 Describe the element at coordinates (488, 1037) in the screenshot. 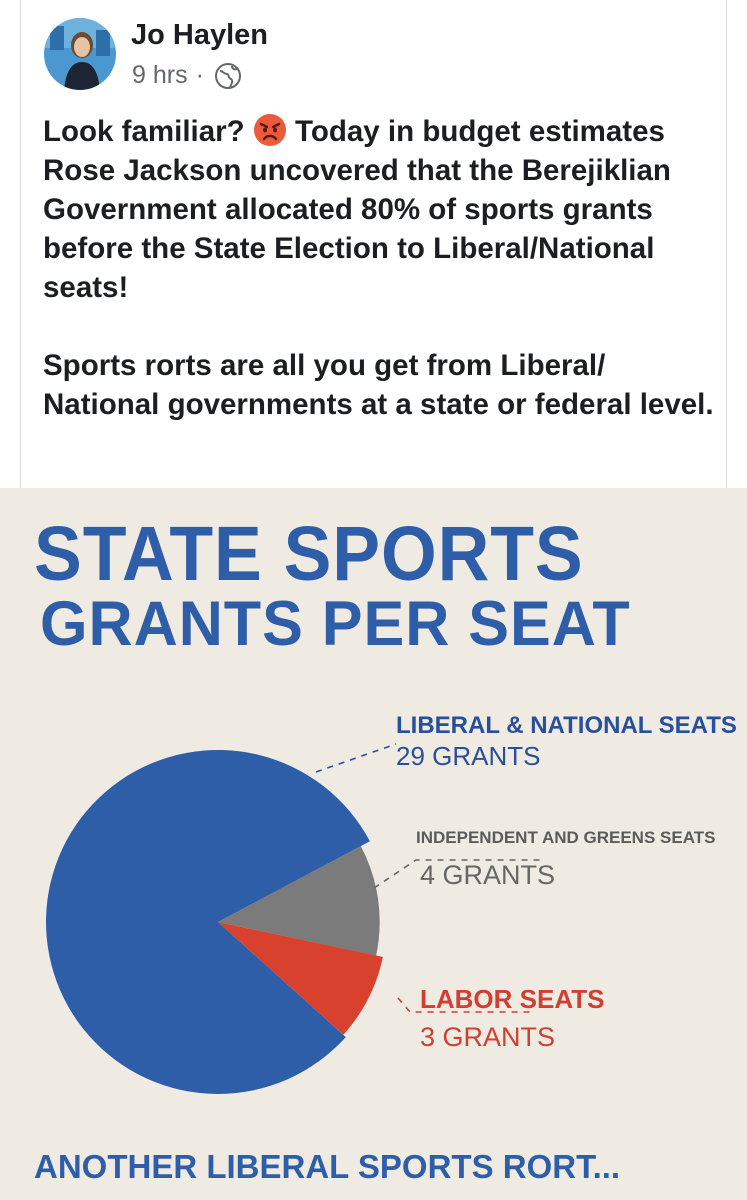

I see `label-labor-grants: 3 GRANTS` at that location.